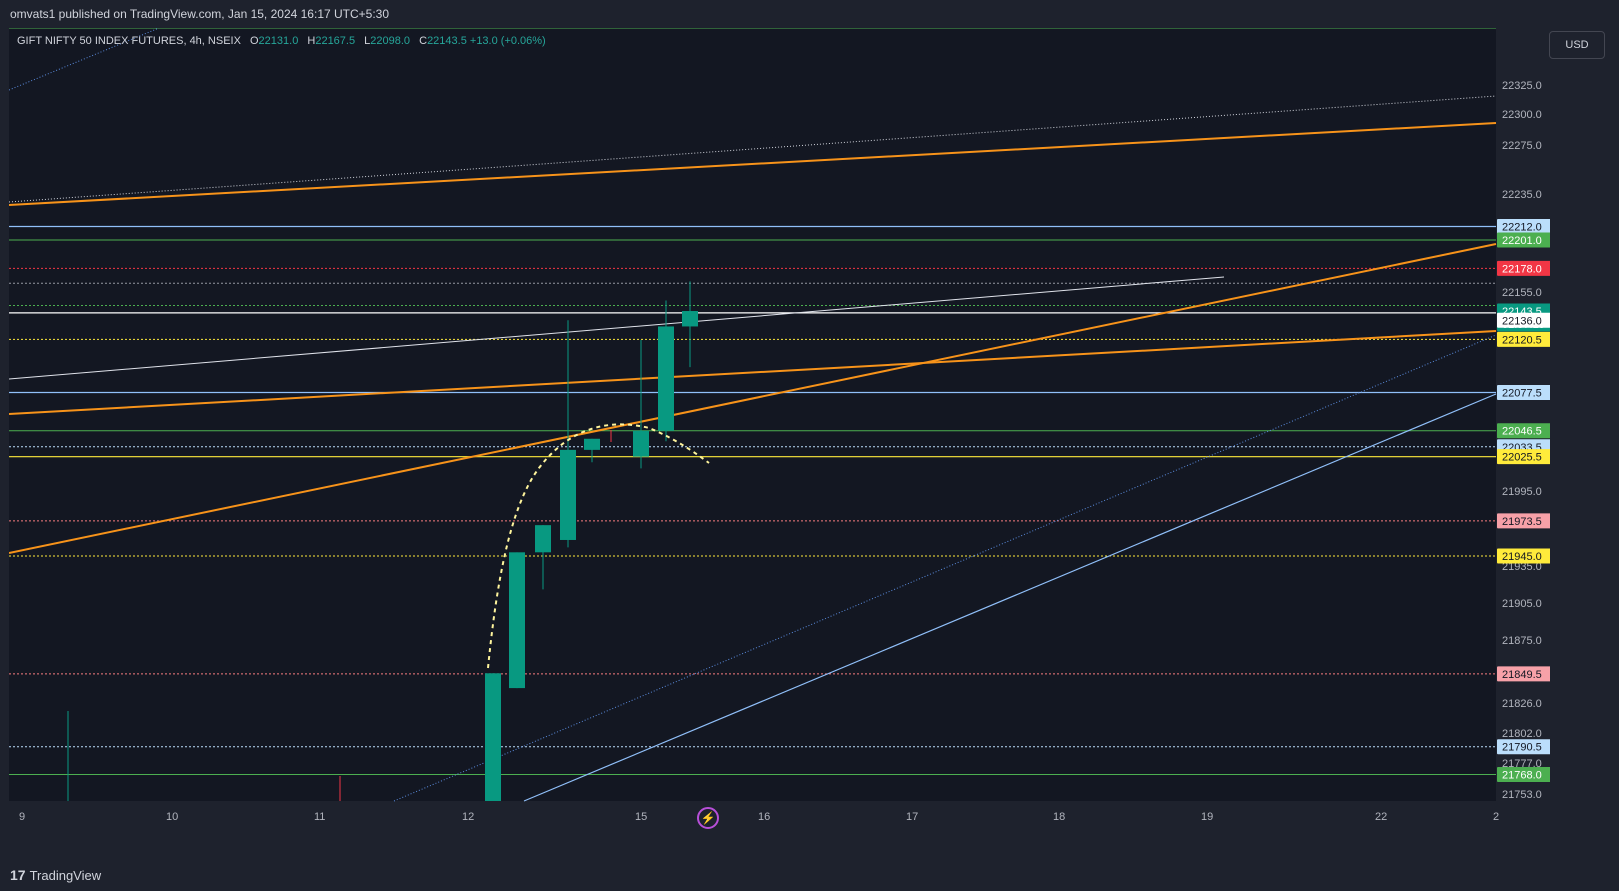 The width and height of the screenshot is (1619, 891). Describe the element at coordinates (390, 41) in the screenshot. I see `low-value: 22098.0` at that location.